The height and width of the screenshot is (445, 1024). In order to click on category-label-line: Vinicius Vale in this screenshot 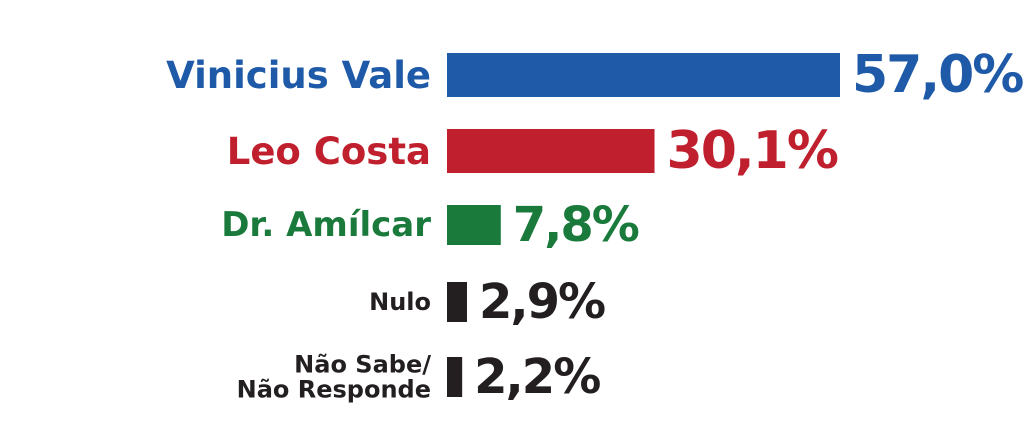, I will do `click(298, 75)`.